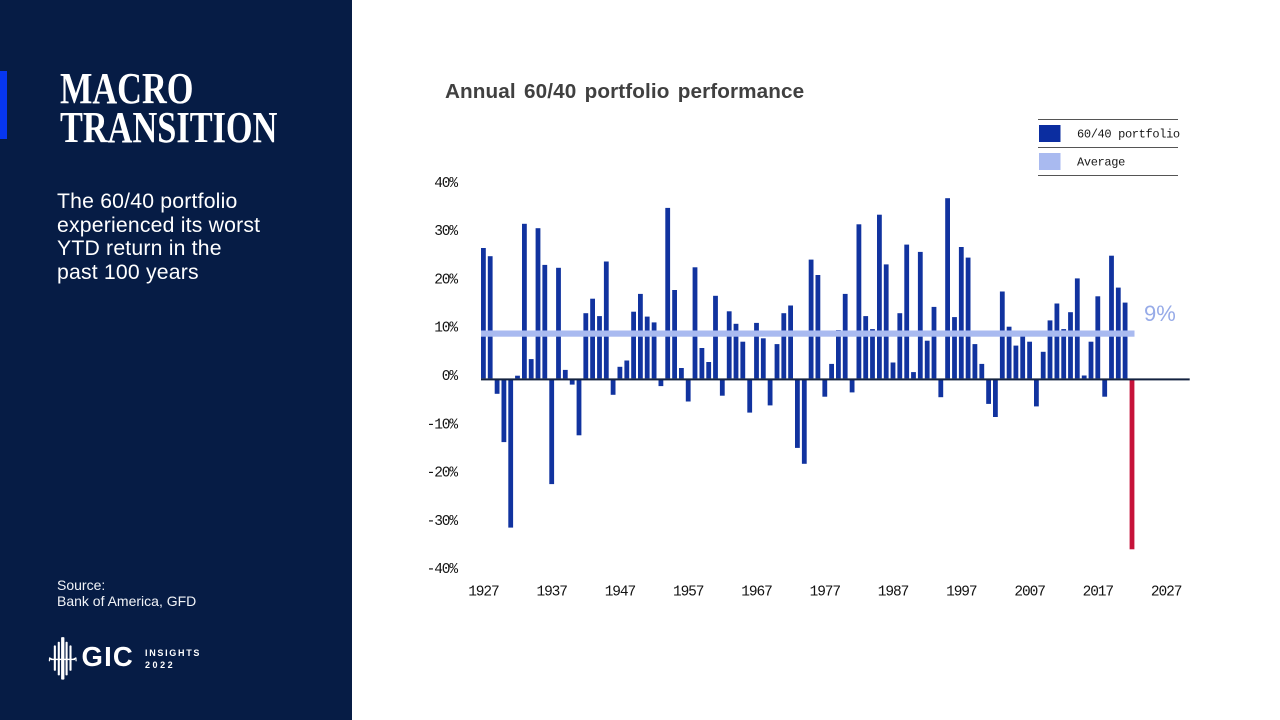 Image resolution: width=1280 pixels, height=720 pixels. What do you see at coordinates (756, 593) in the screenshot?
I see `svg-text: 1967` at bounding box center [756, 593].